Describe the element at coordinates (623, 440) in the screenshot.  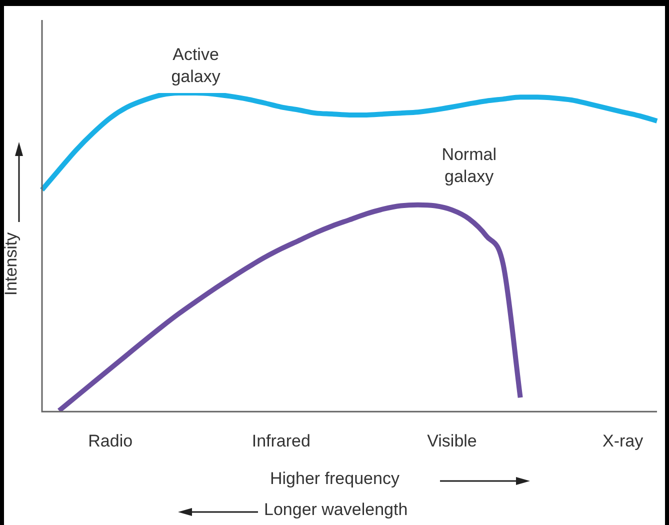
I see `x-tick-label: X-ray` at that location.